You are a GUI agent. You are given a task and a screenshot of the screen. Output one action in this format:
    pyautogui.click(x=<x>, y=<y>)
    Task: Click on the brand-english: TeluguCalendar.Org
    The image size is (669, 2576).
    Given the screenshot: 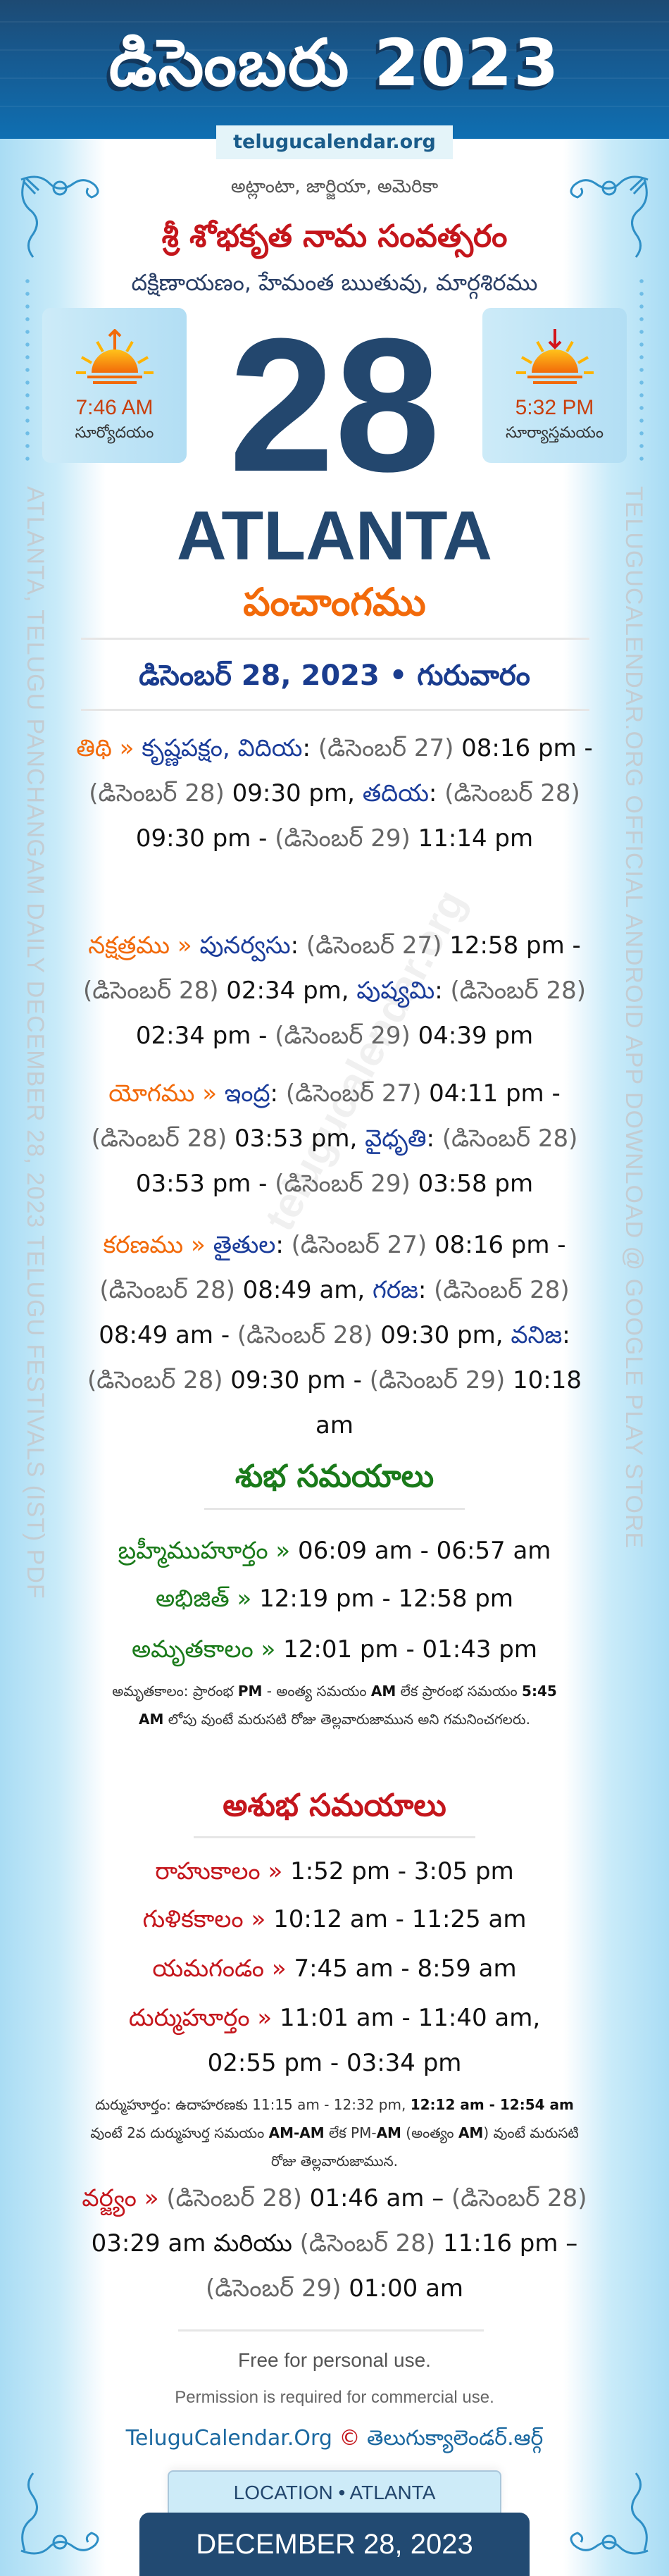 What is the action you would take?
    pyautogui.click(x=229, y=2438)
    